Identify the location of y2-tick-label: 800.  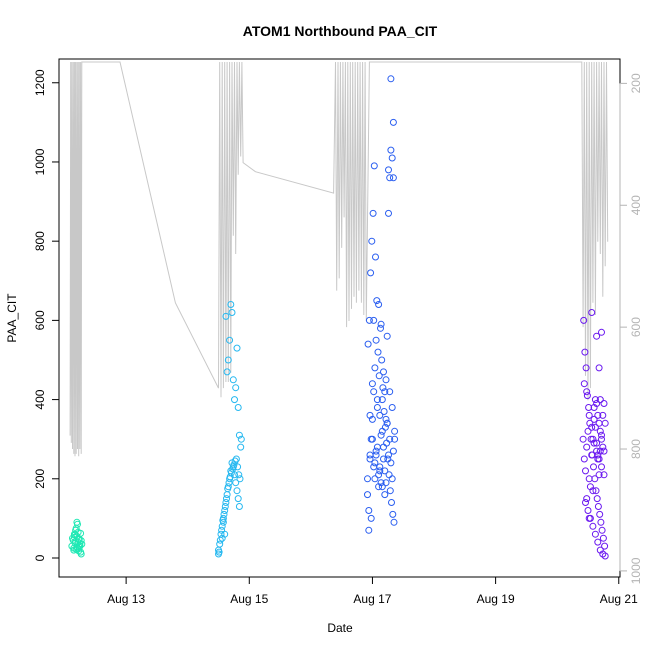
(636, 449).